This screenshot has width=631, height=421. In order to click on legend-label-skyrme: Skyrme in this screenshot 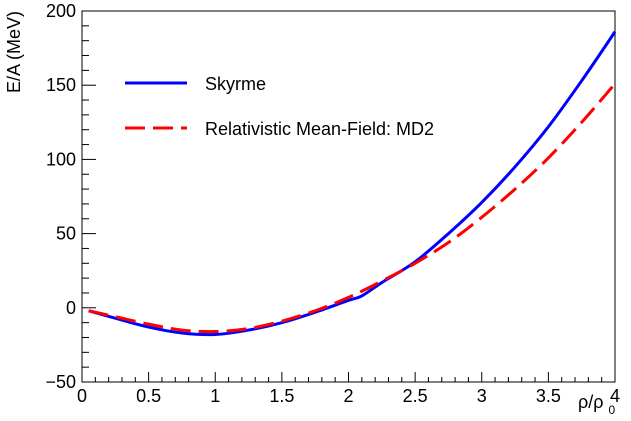, I will do `click(235, 84)`.